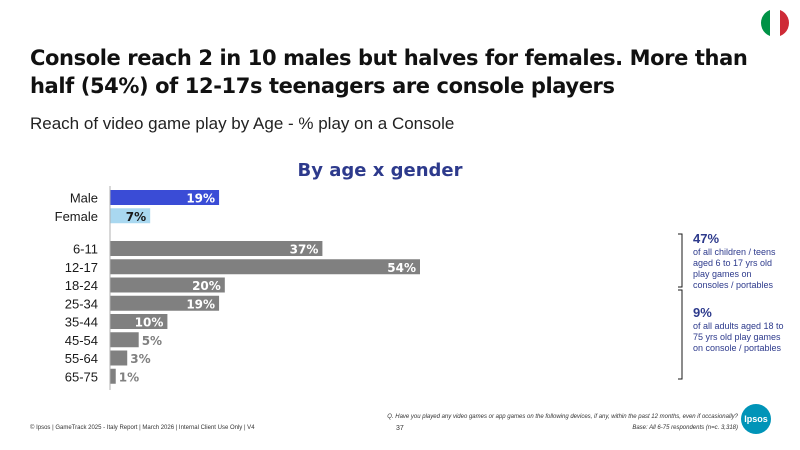 This screenshot has width=800, height=450. What do you see at coordinates (756, 419) in the screenshot?
I see `ipsos-logo: Ipsos` at bounding box center [756, 419].